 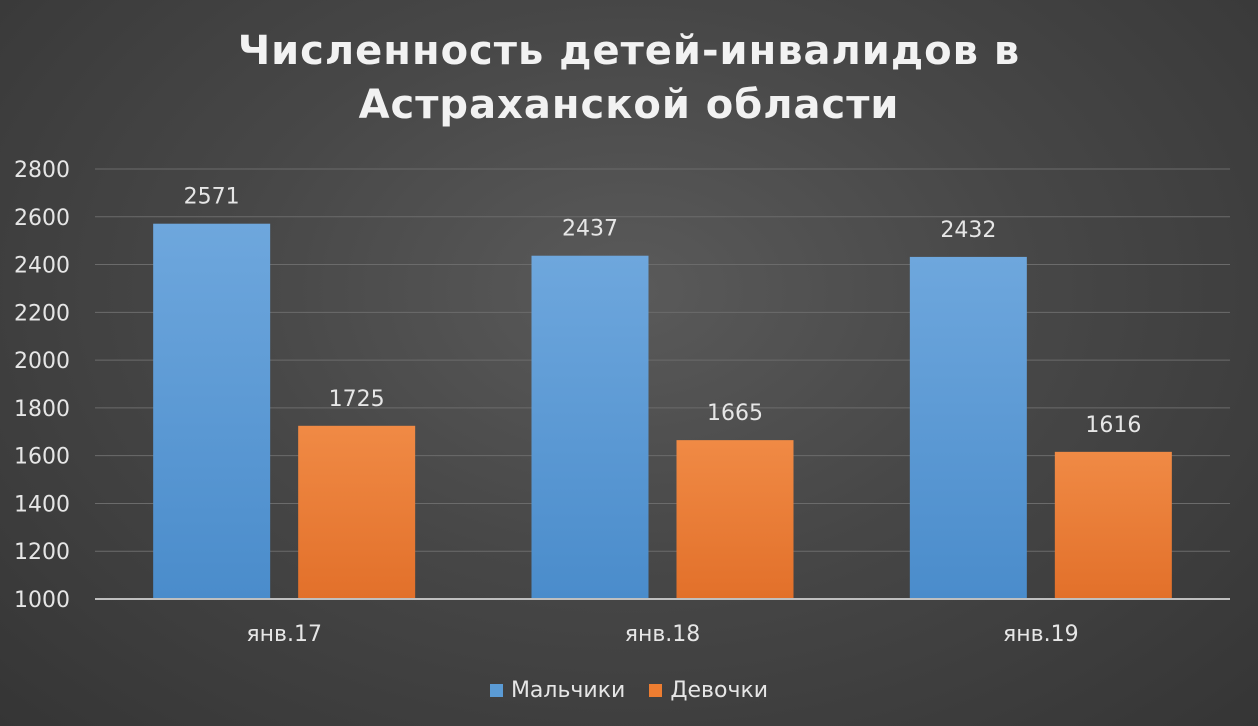 What do you see at coordinates (719, 690) in the screenshot?
I see `legend-label-girls: Девочки` at bounding box center [719, 690].